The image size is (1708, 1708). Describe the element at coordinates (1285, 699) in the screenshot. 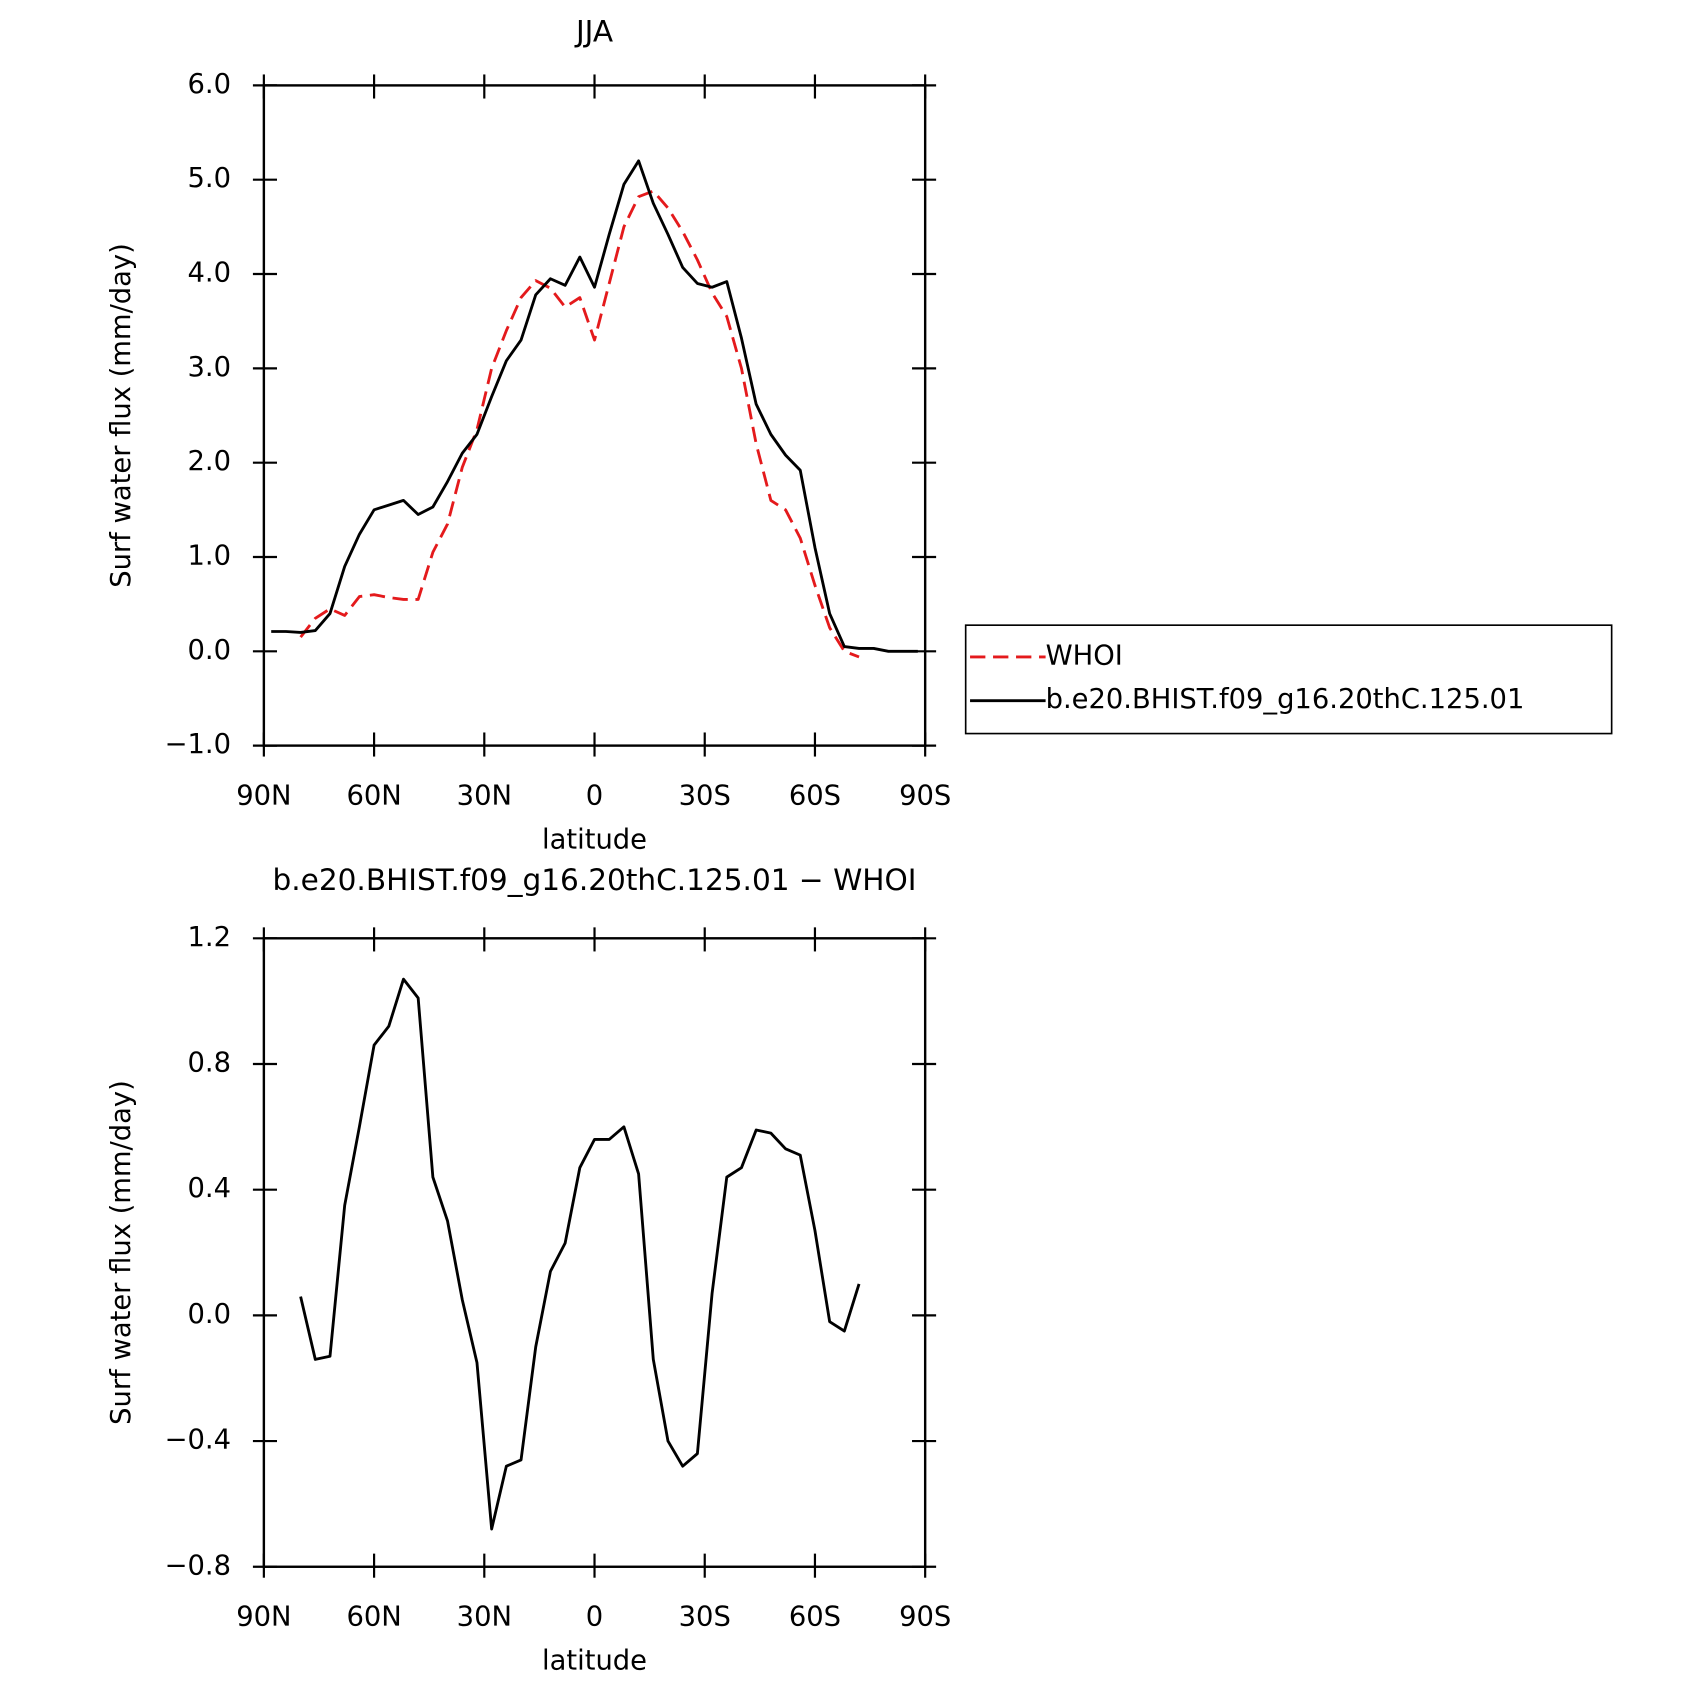

I see `legend-label: b.e20.BHIST.f09_g16.20thC.125.01` at that location.